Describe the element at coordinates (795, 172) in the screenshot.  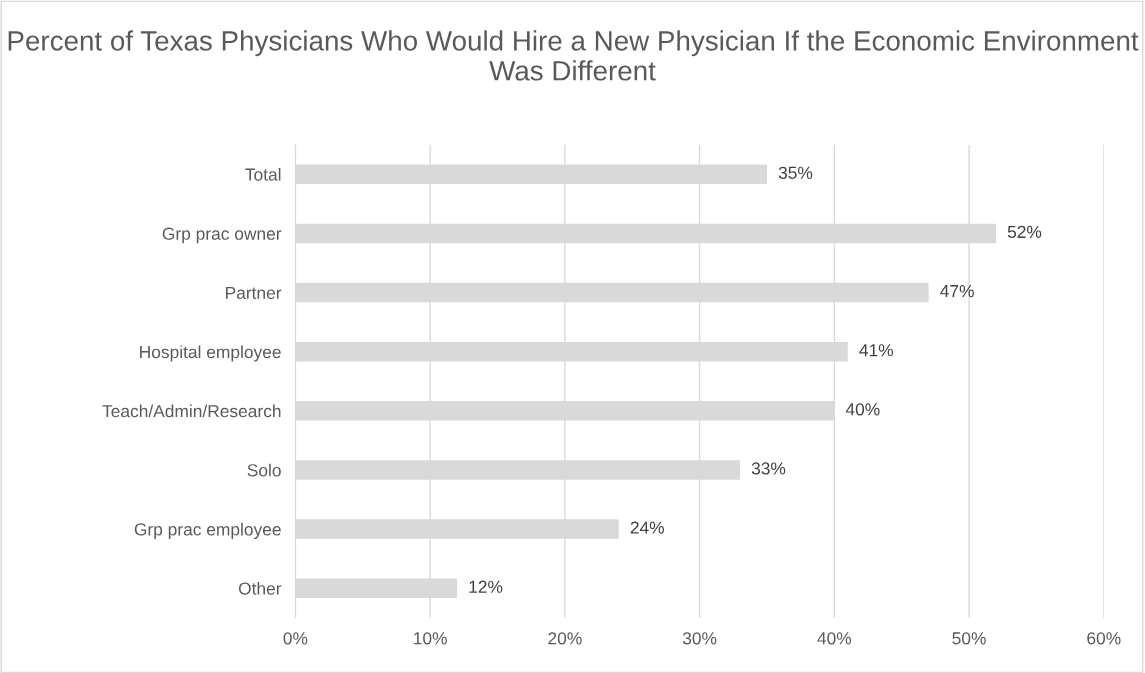
I see `data-label: 35%` at that location.